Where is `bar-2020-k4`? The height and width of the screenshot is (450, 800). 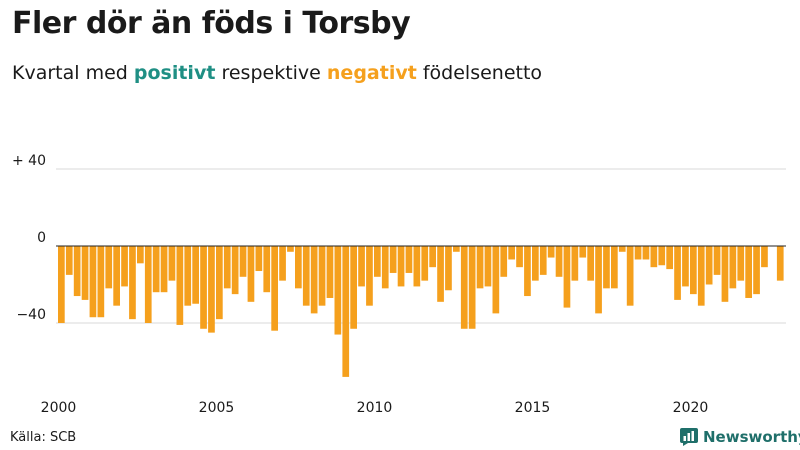
bar-2020-k4 is located at coordinates (717, 260).